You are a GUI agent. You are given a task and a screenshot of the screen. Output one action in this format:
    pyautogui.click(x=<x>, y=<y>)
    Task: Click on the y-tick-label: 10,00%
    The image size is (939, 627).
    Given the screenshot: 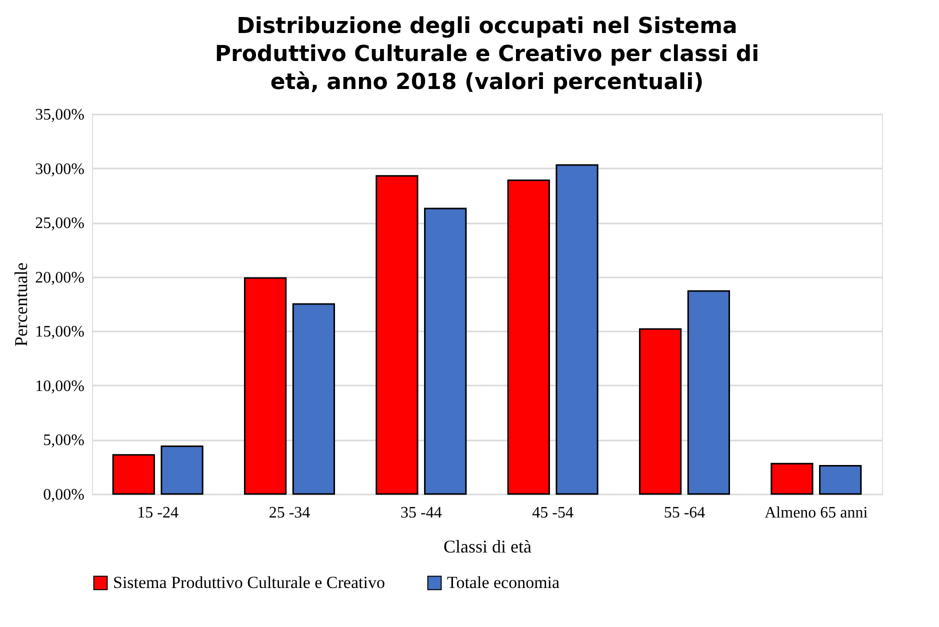 What is the action you would take?
    pyautogui.click(x=59, y=386)
    